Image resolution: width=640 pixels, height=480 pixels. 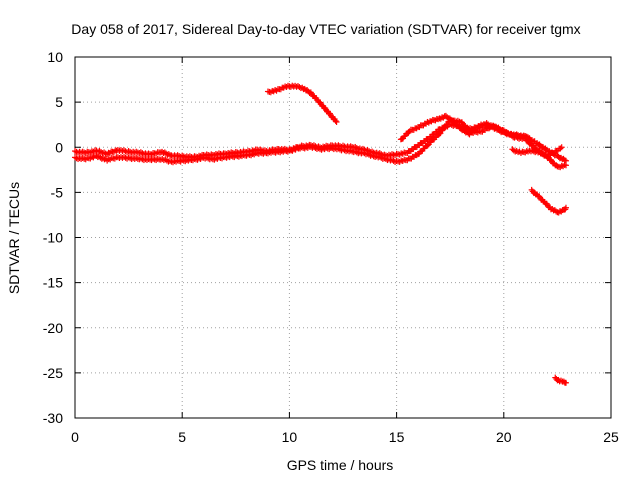 I want to click on y-tick-label: 10, so click(x=55, y=57).